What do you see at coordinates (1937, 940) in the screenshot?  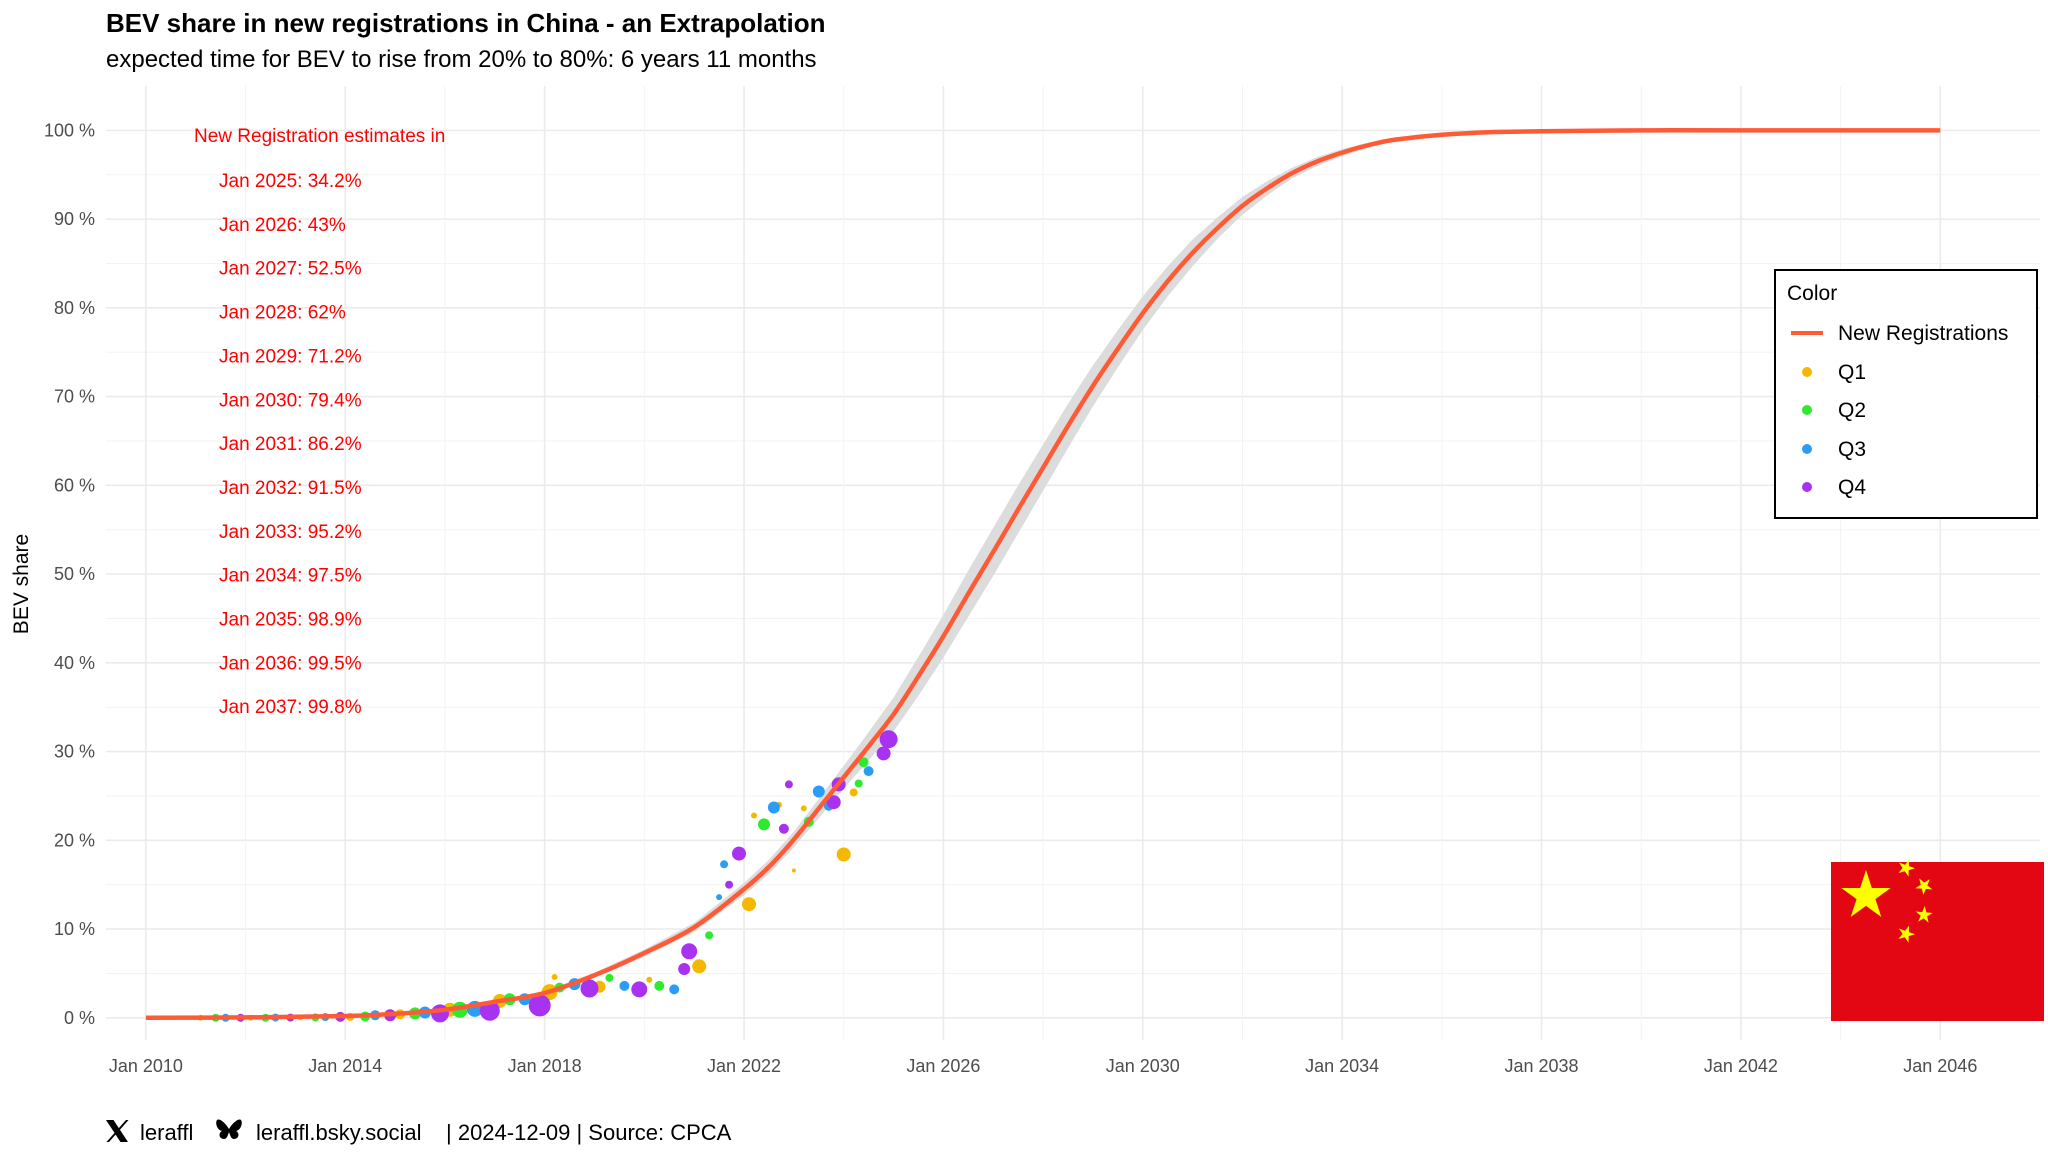 I see `china-flag-icon` at bounding box center [1937, 940].